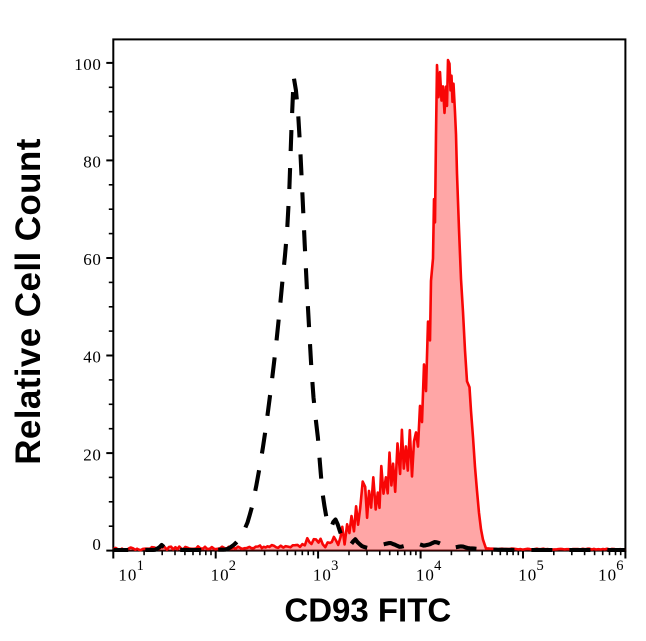 Image resolution: width=646 pixels, height=641 pixels. Describe the element at coordinates (92, 162) in the screenshot. I see `svg-text: 80` at that location.